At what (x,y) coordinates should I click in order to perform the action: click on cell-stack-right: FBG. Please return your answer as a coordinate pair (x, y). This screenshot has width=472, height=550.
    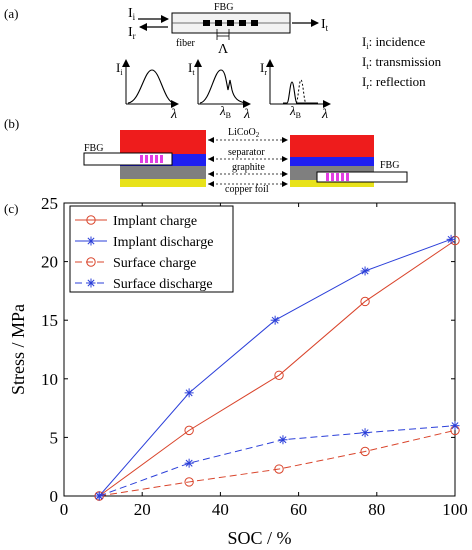
    Looking at the image, I should click on (349, 161).